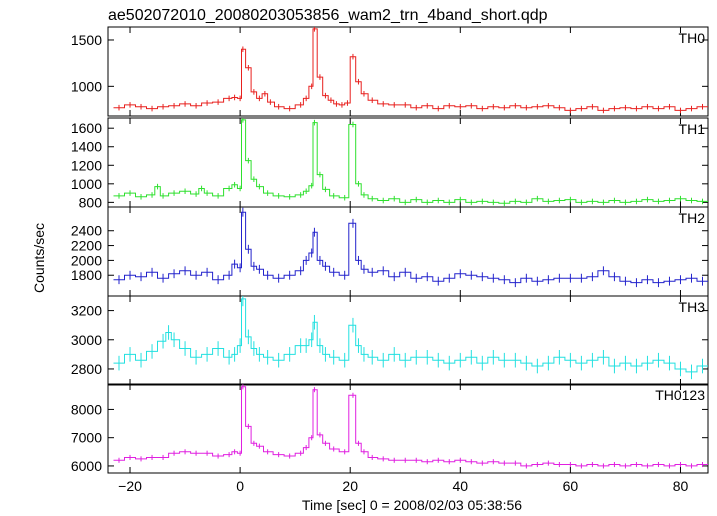  What do you see at coordinates (39, 258) in the screenshot?
I see `y-axis-label: Counts/sec` at bounding box center [39, 258].